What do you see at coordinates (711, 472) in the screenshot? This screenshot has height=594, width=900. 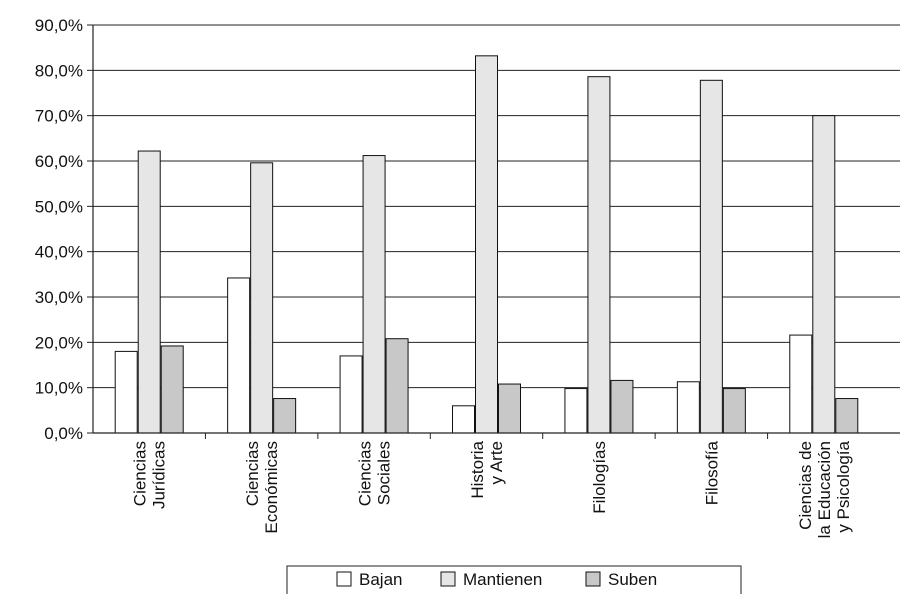 I see `x-category-label: Filosofía` at bounding box center [711, 472].